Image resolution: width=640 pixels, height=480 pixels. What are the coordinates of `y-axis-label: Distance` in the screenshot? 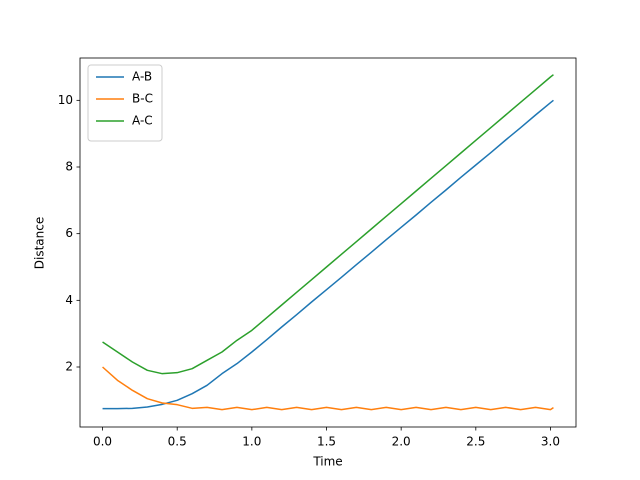 It's located at (40, 243).